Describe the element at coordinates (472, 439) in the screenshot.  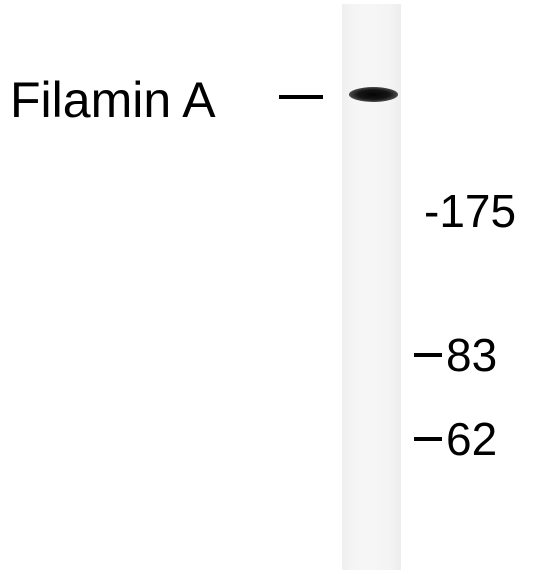
I see `marker-62-value: 62` at that location.